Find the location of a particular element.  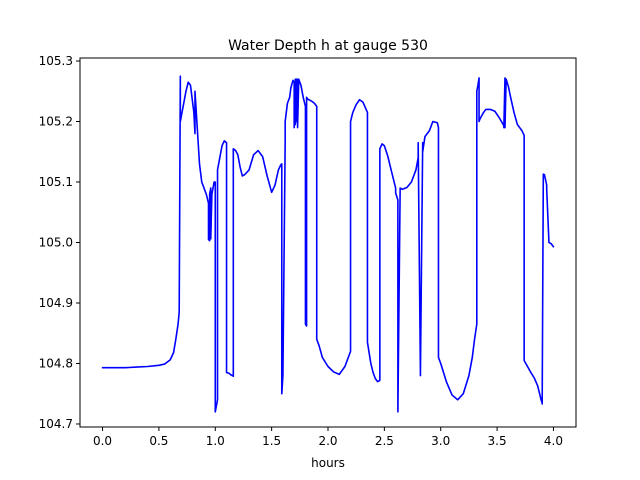

y-tick-label: 104.7 is located at coordinates (56, 424).